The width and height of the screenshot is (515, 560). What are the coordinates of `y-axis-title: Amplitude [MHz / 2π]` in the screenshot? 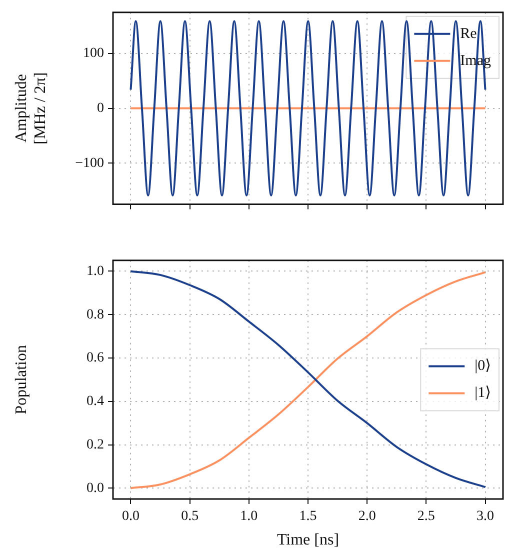 It's located at (31, 108).